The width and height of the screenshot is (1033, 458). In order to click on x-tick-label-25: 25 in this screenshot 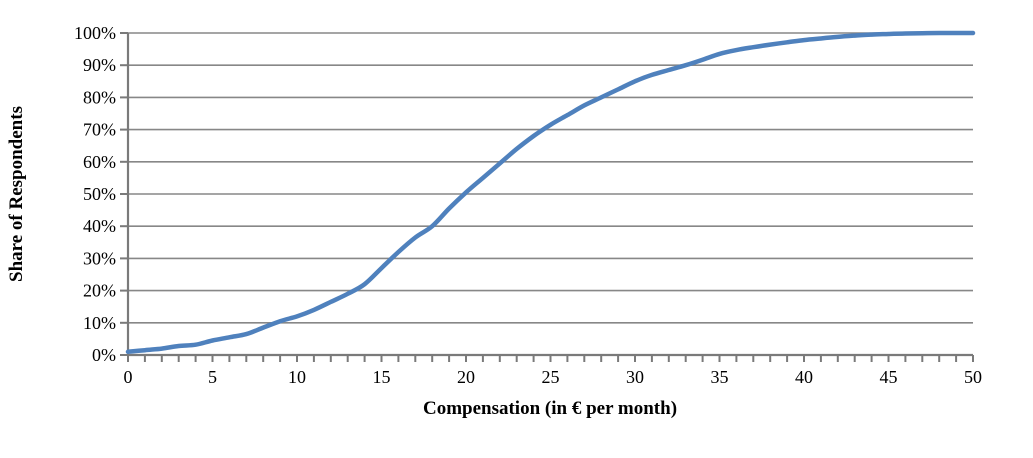, I will do `click(551, 377)`.